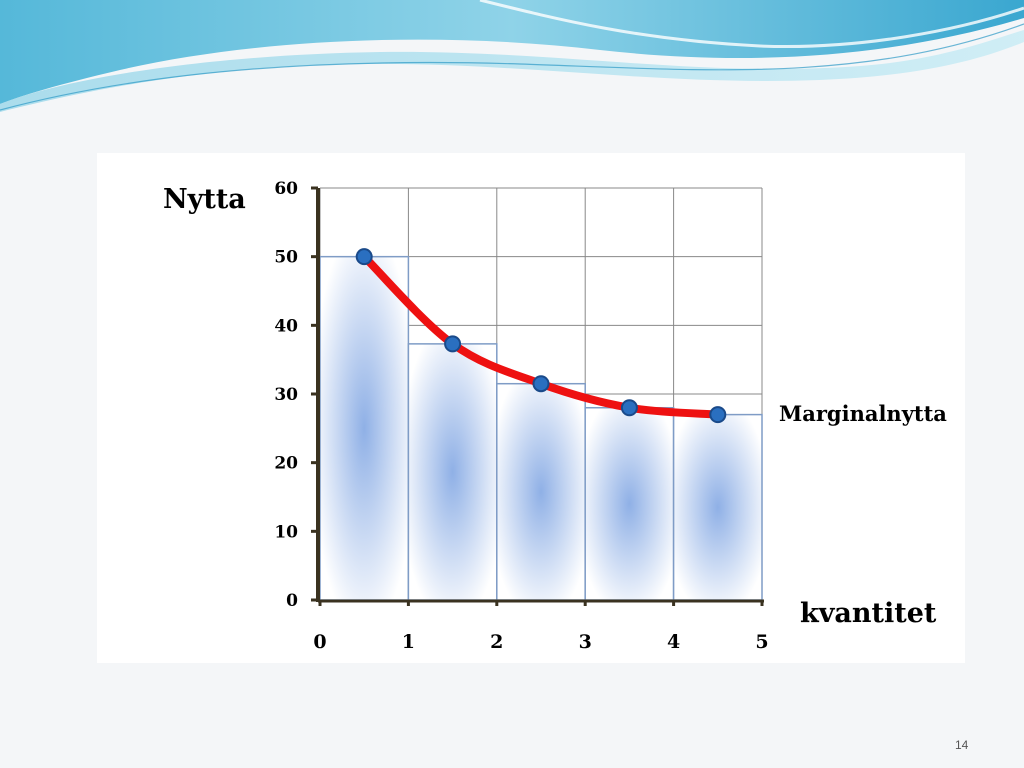  What do you see at coordinates (286, 395) in the screenshot?
I see `y-tick-label: 30` at bounding box center [286, 395].